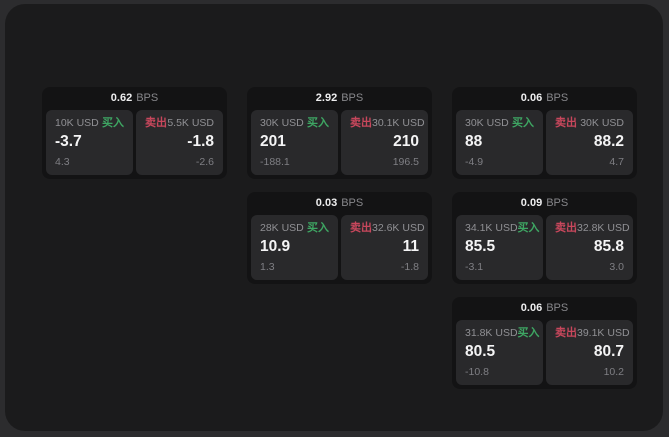 The width and height of the screenshot is (669, 437). Describe the element at coordinates (398, 123) in the screenshot. I see `sell-size-label: 30.1K USD` at that location.